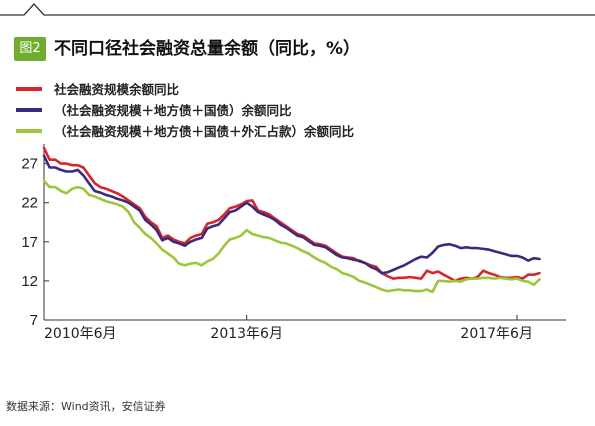 The width and height of the screenshot is (595, 426). Describe the element at coordinates (207, 49) in the screenshot. I see `figure-title: 不同口径社会融资总量余额（同比，%）` at that location.